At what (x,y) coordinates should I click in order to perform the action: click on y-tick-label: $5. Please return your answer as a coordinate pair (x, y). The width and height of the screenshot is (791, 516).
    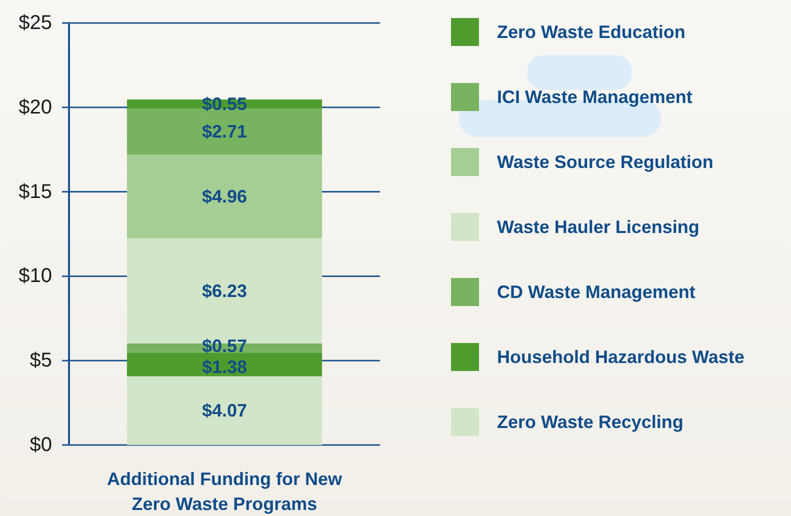
    Looking at the image, I should click on (41, 361).